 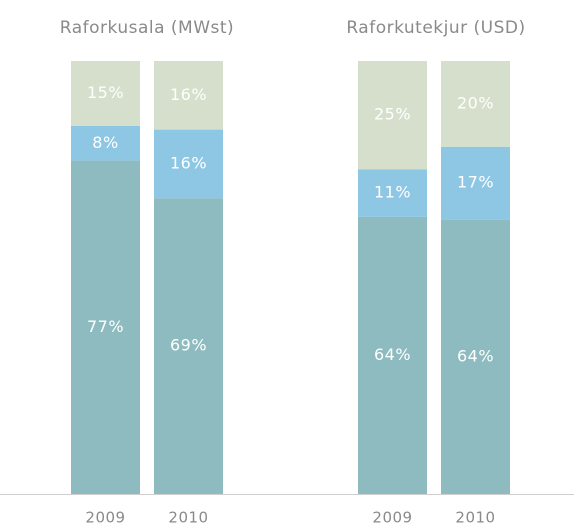 What do you see at coordinates (435, 28) in the screenshot?
I see `chart-title: Raforkutekjur (USD)` at bounding box center [435, 28].